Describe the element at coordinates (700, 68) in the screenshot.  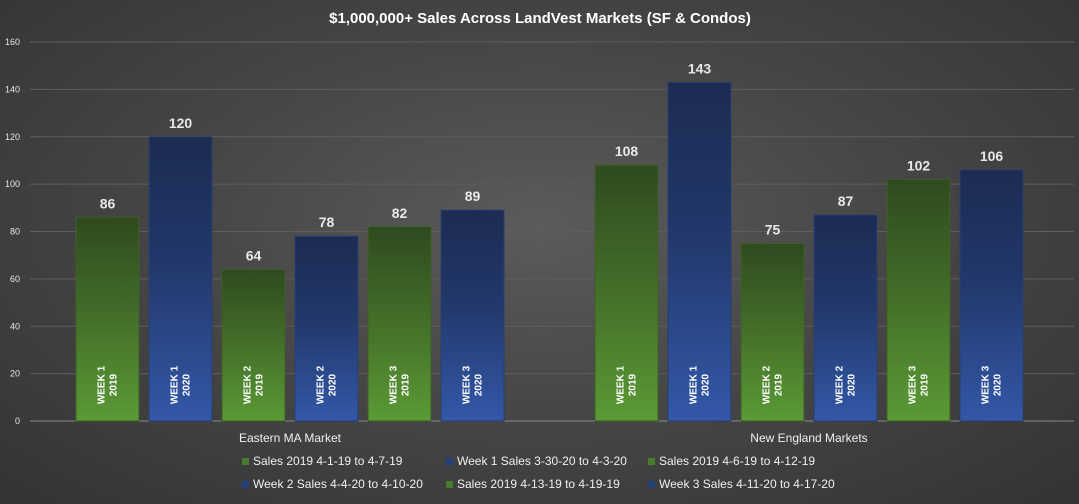
I see `data-label: 143` at that location.